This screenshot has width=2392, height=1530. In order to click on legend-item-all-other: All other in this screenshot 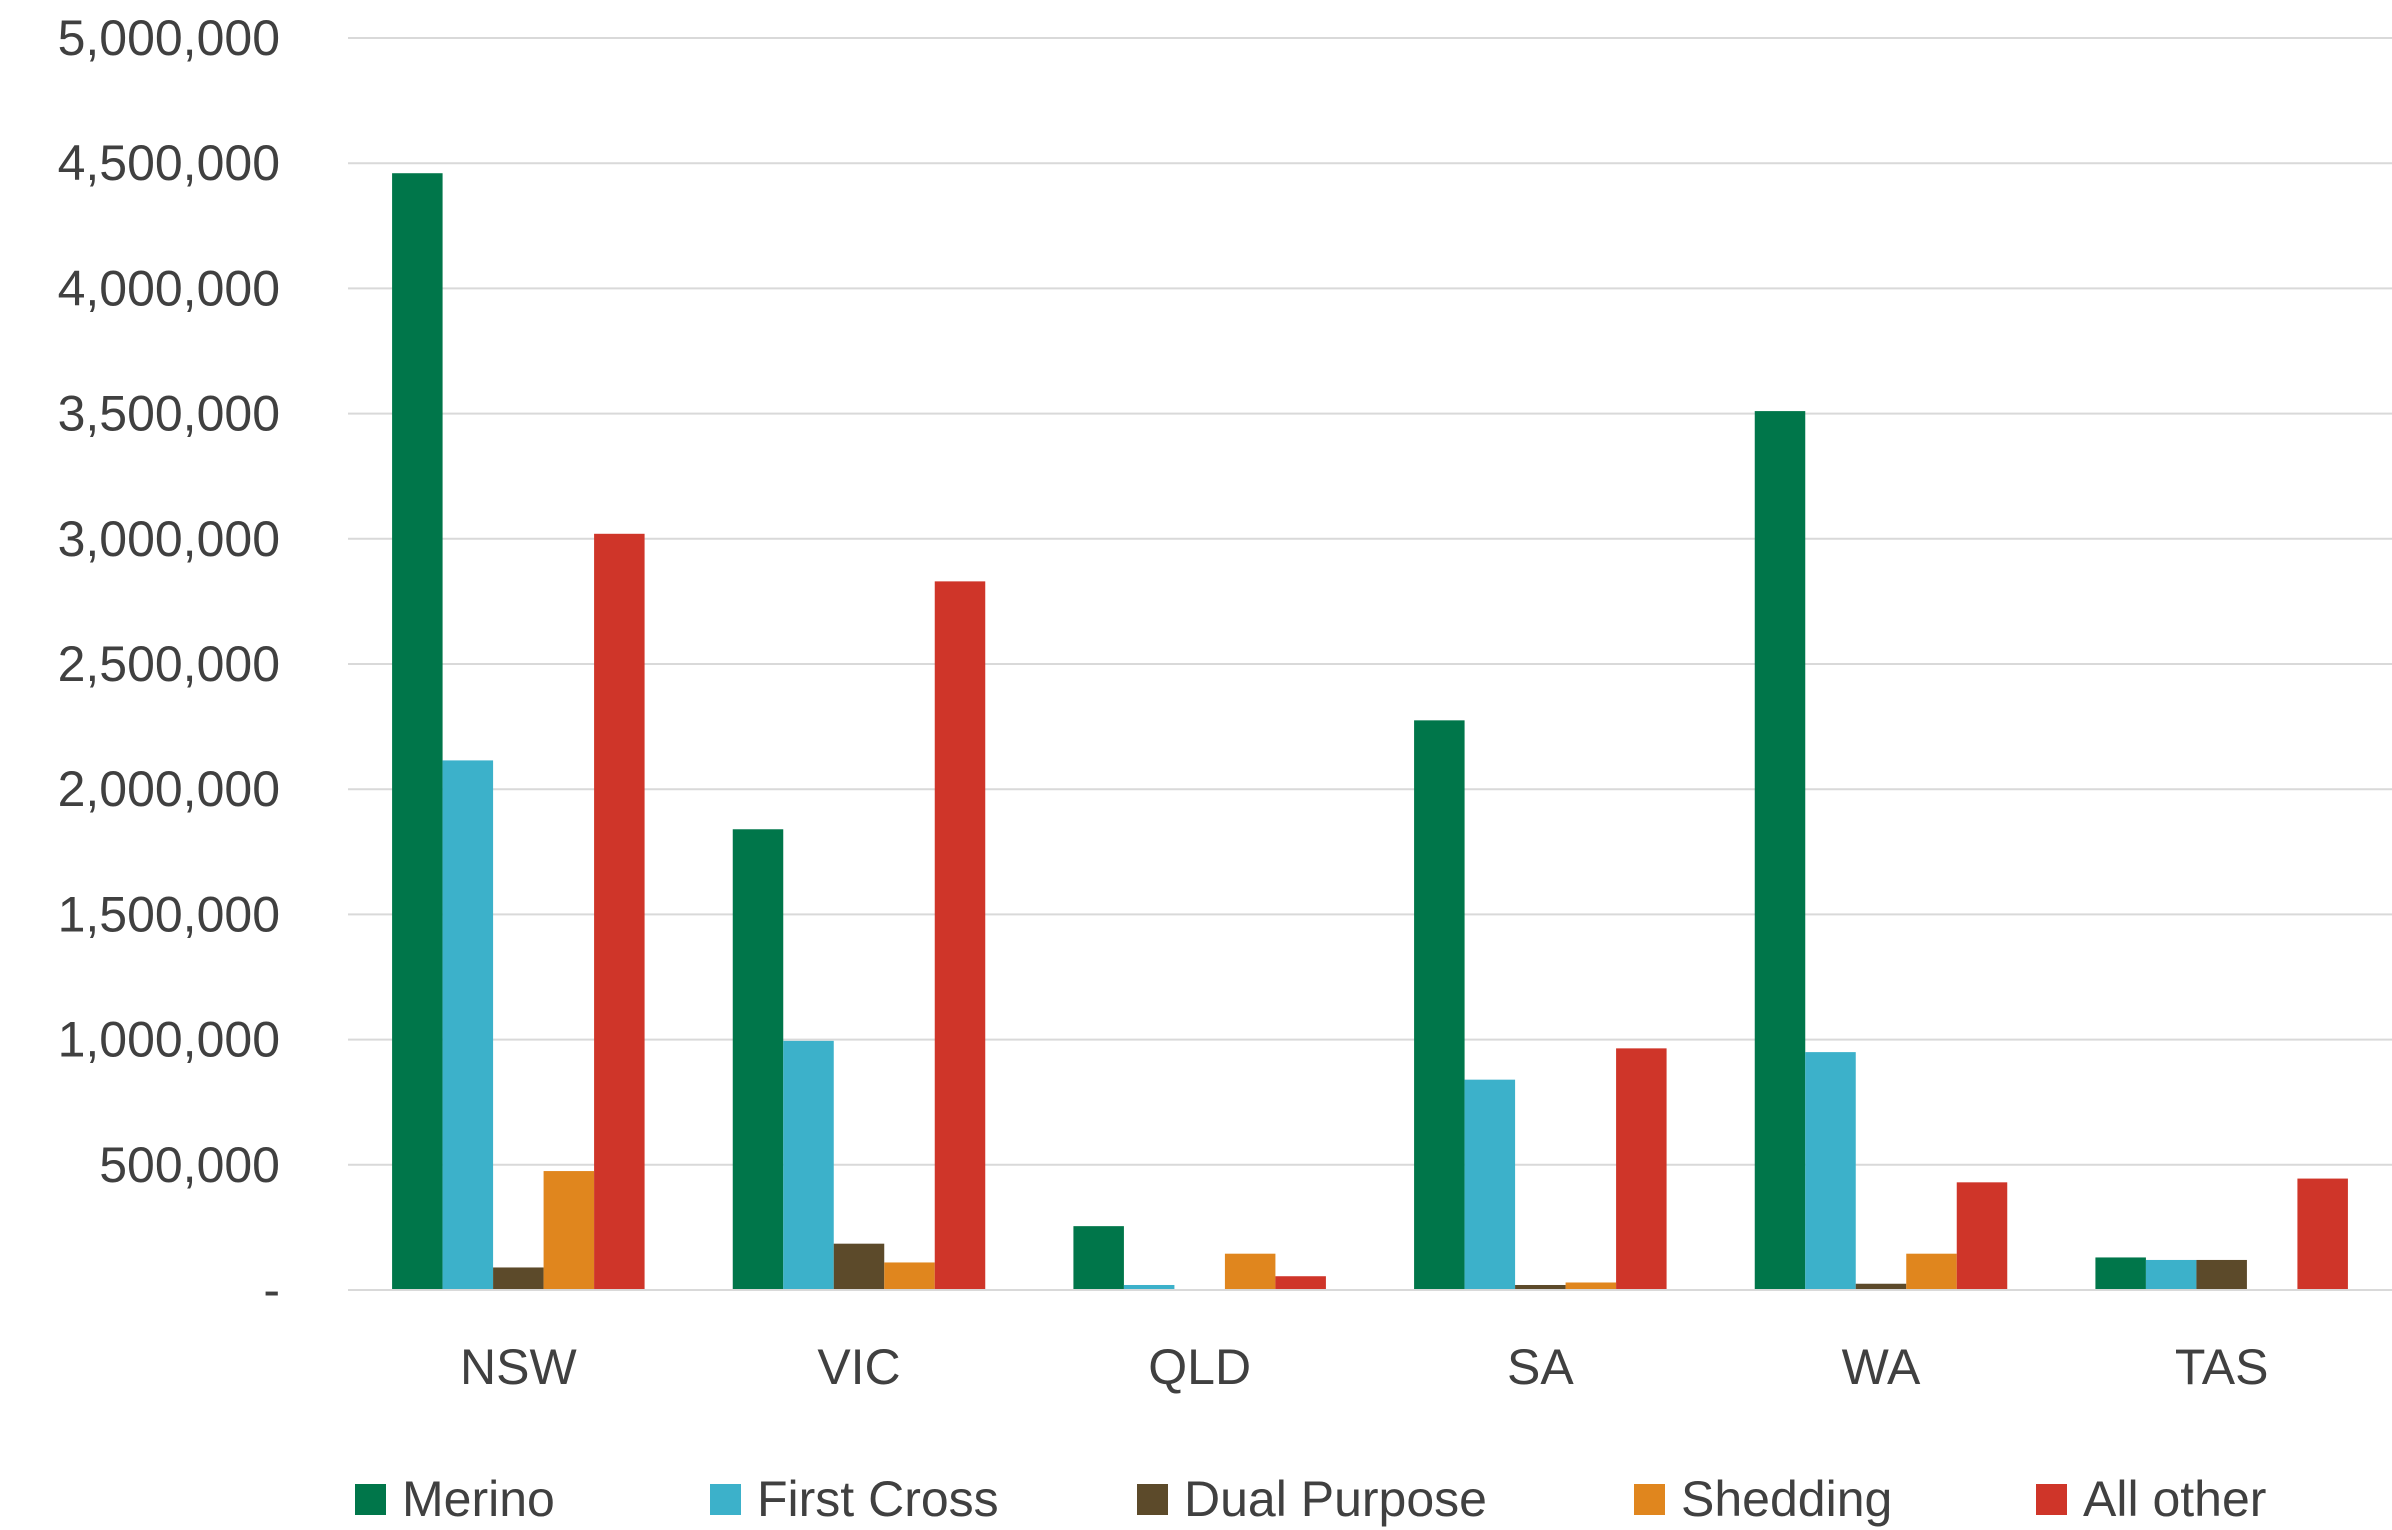, I will do `click(2151, 1499)`.